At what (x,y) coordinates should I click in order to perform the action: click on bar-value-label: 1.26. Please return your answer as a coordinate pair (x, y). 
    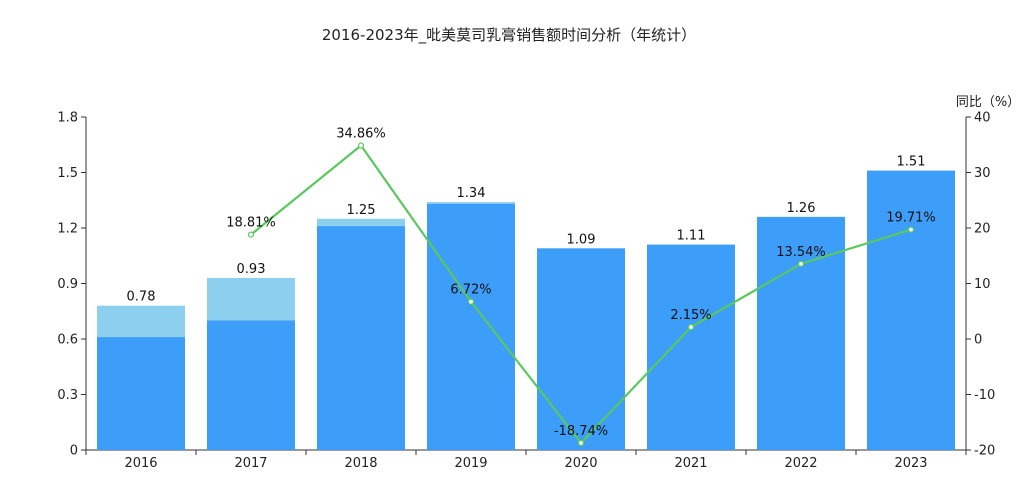
    Looking at the image, I should click on (801, 208).